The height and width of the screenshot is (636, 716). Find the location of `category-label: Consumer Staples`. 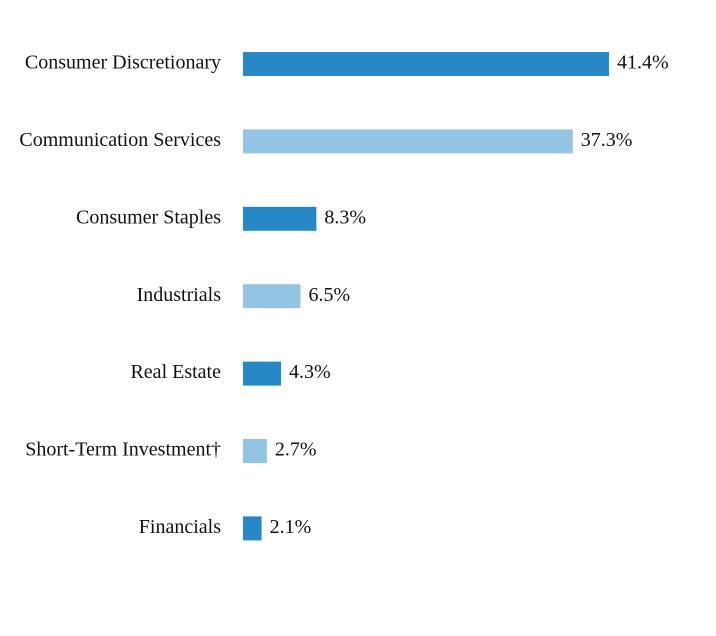

category-label: Consumer Staples is located at coordinates (148, 217).